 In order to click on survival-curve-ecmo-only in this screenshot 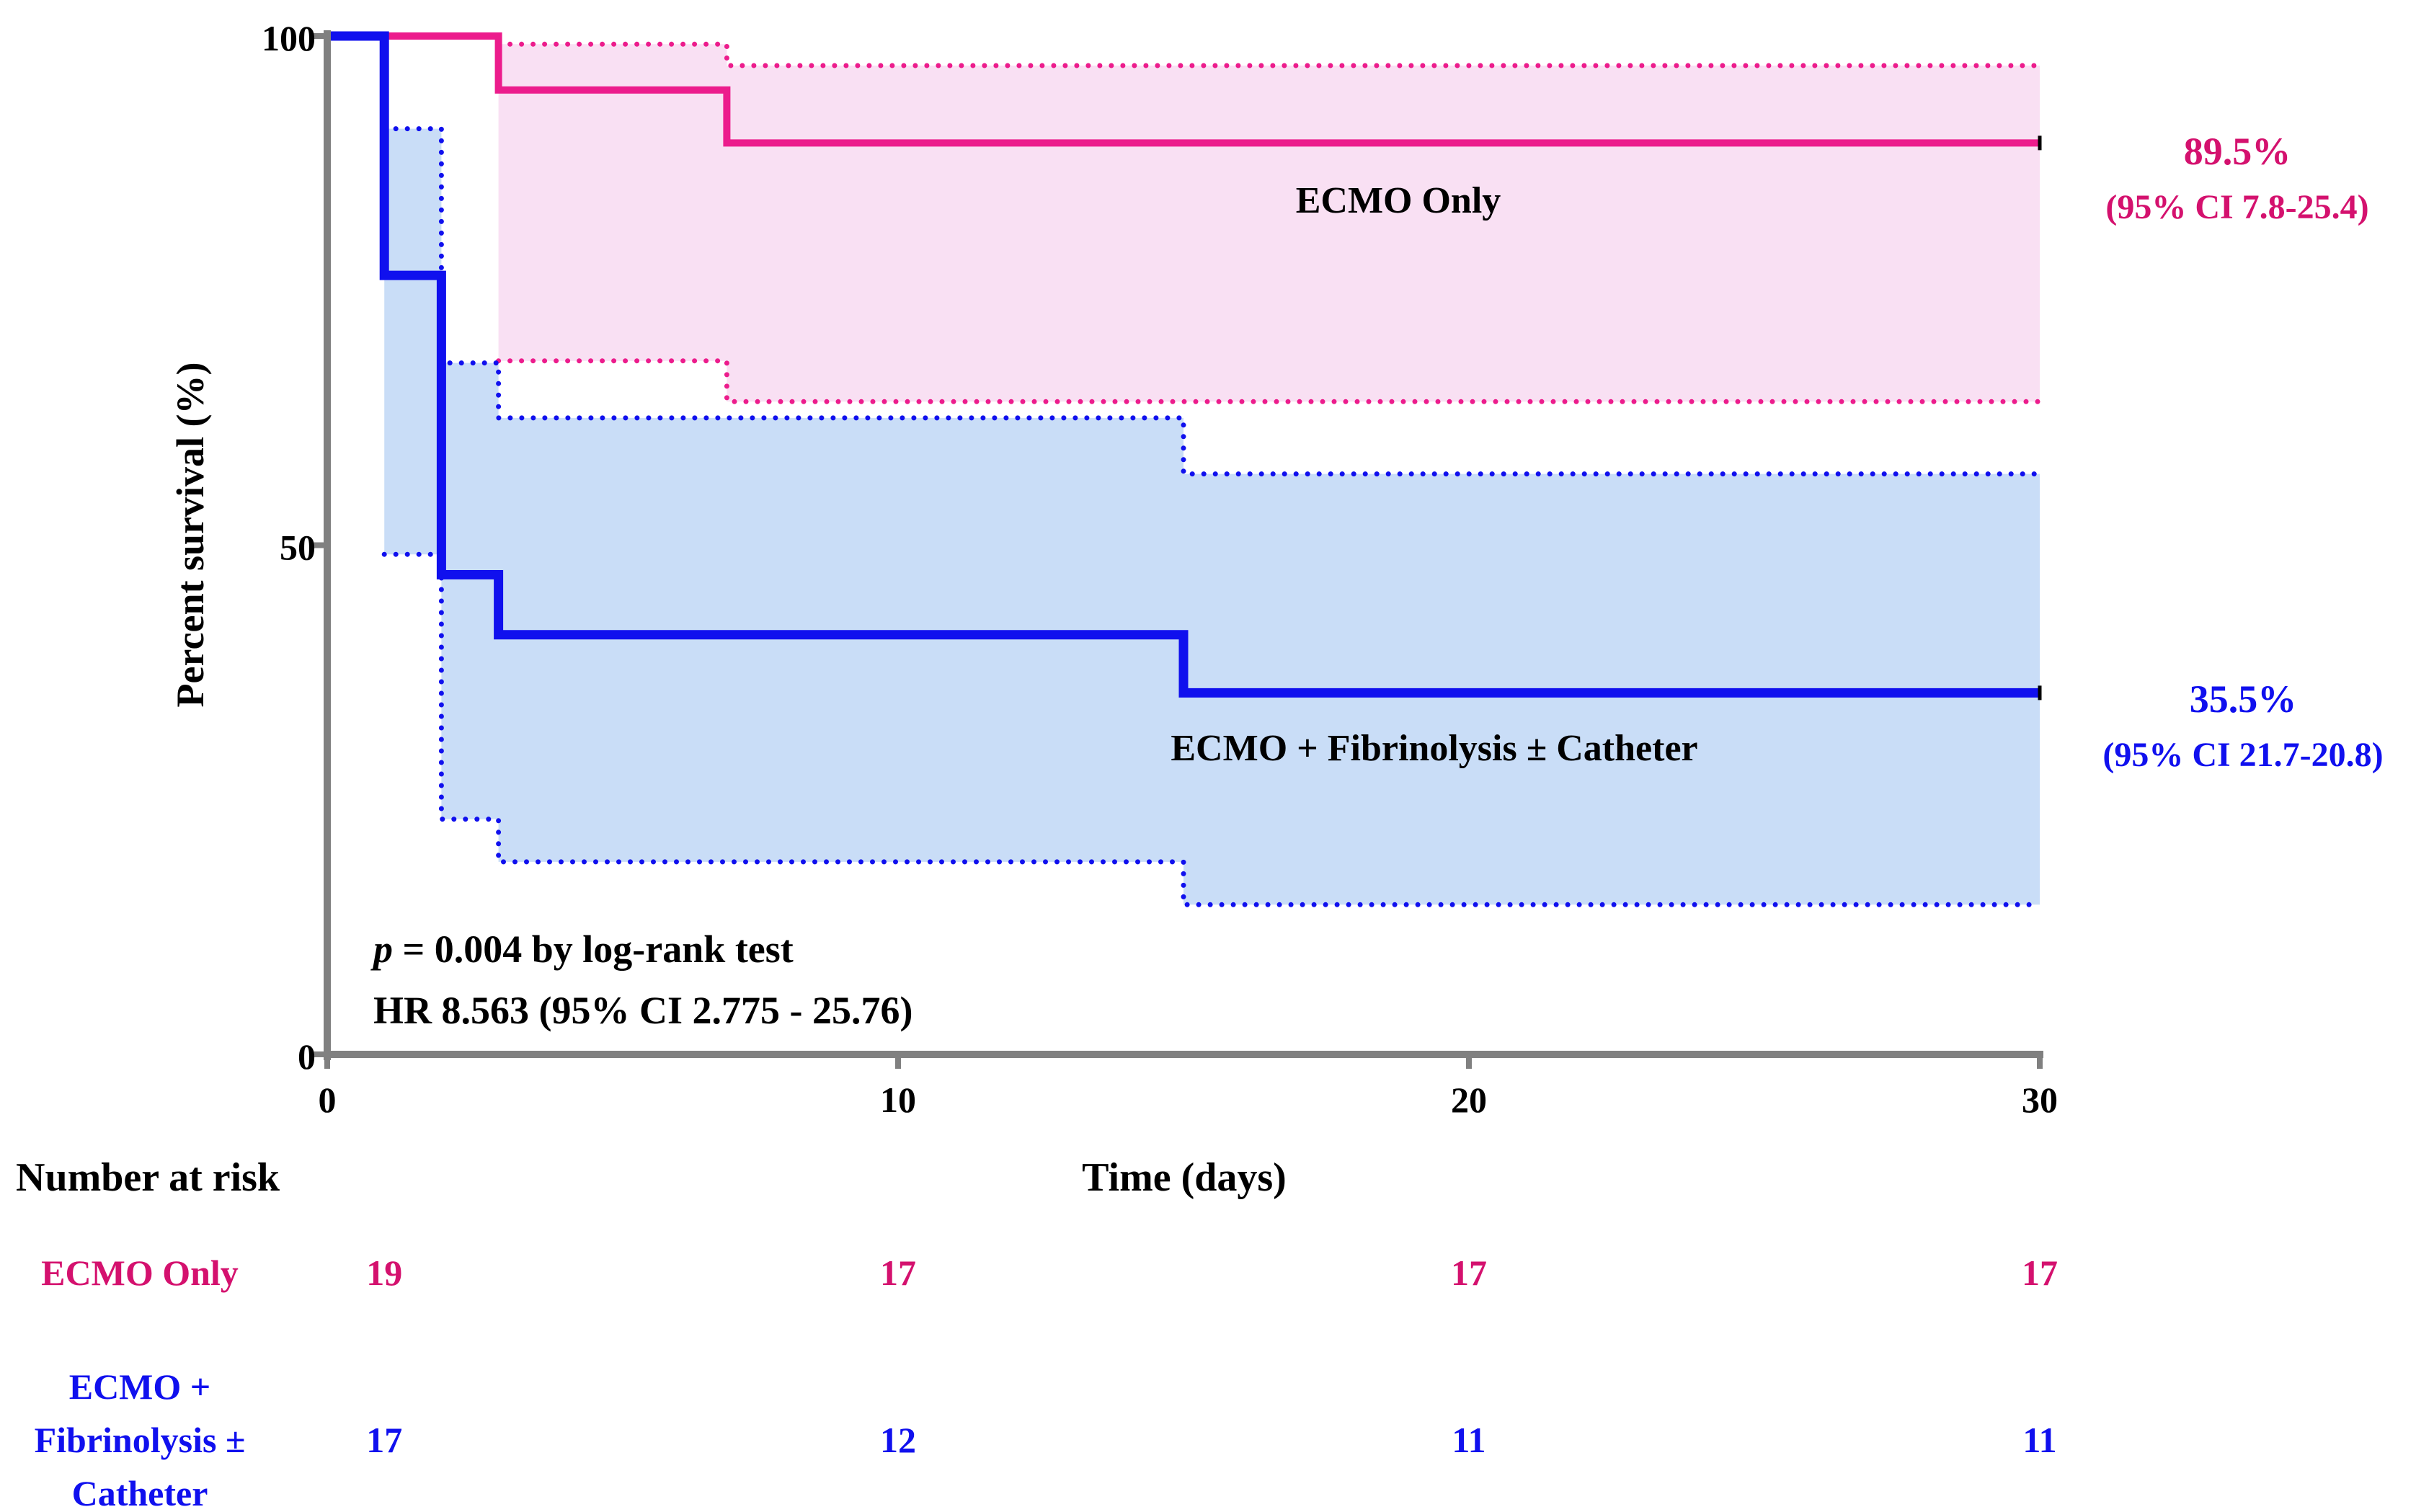, I will do `click(1183, 90)`.